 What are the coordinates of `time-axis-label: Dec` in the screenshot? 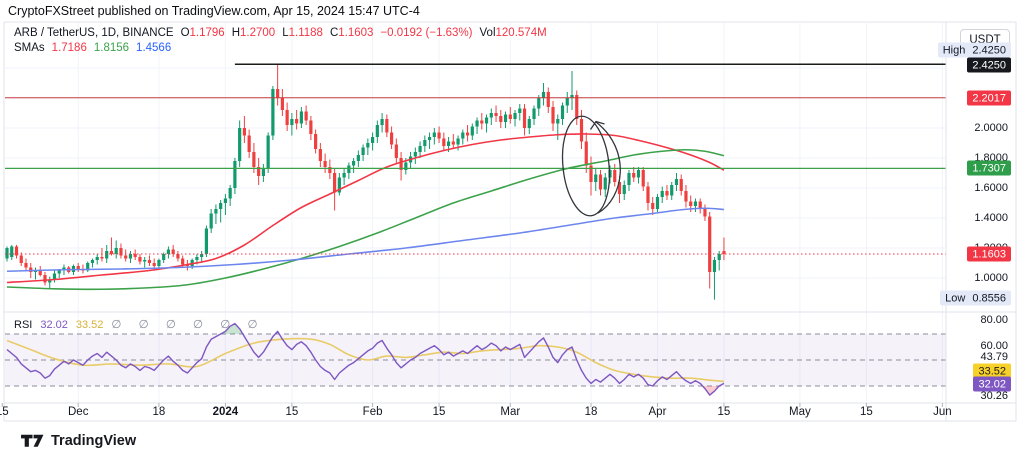 It's located at (78, 412).